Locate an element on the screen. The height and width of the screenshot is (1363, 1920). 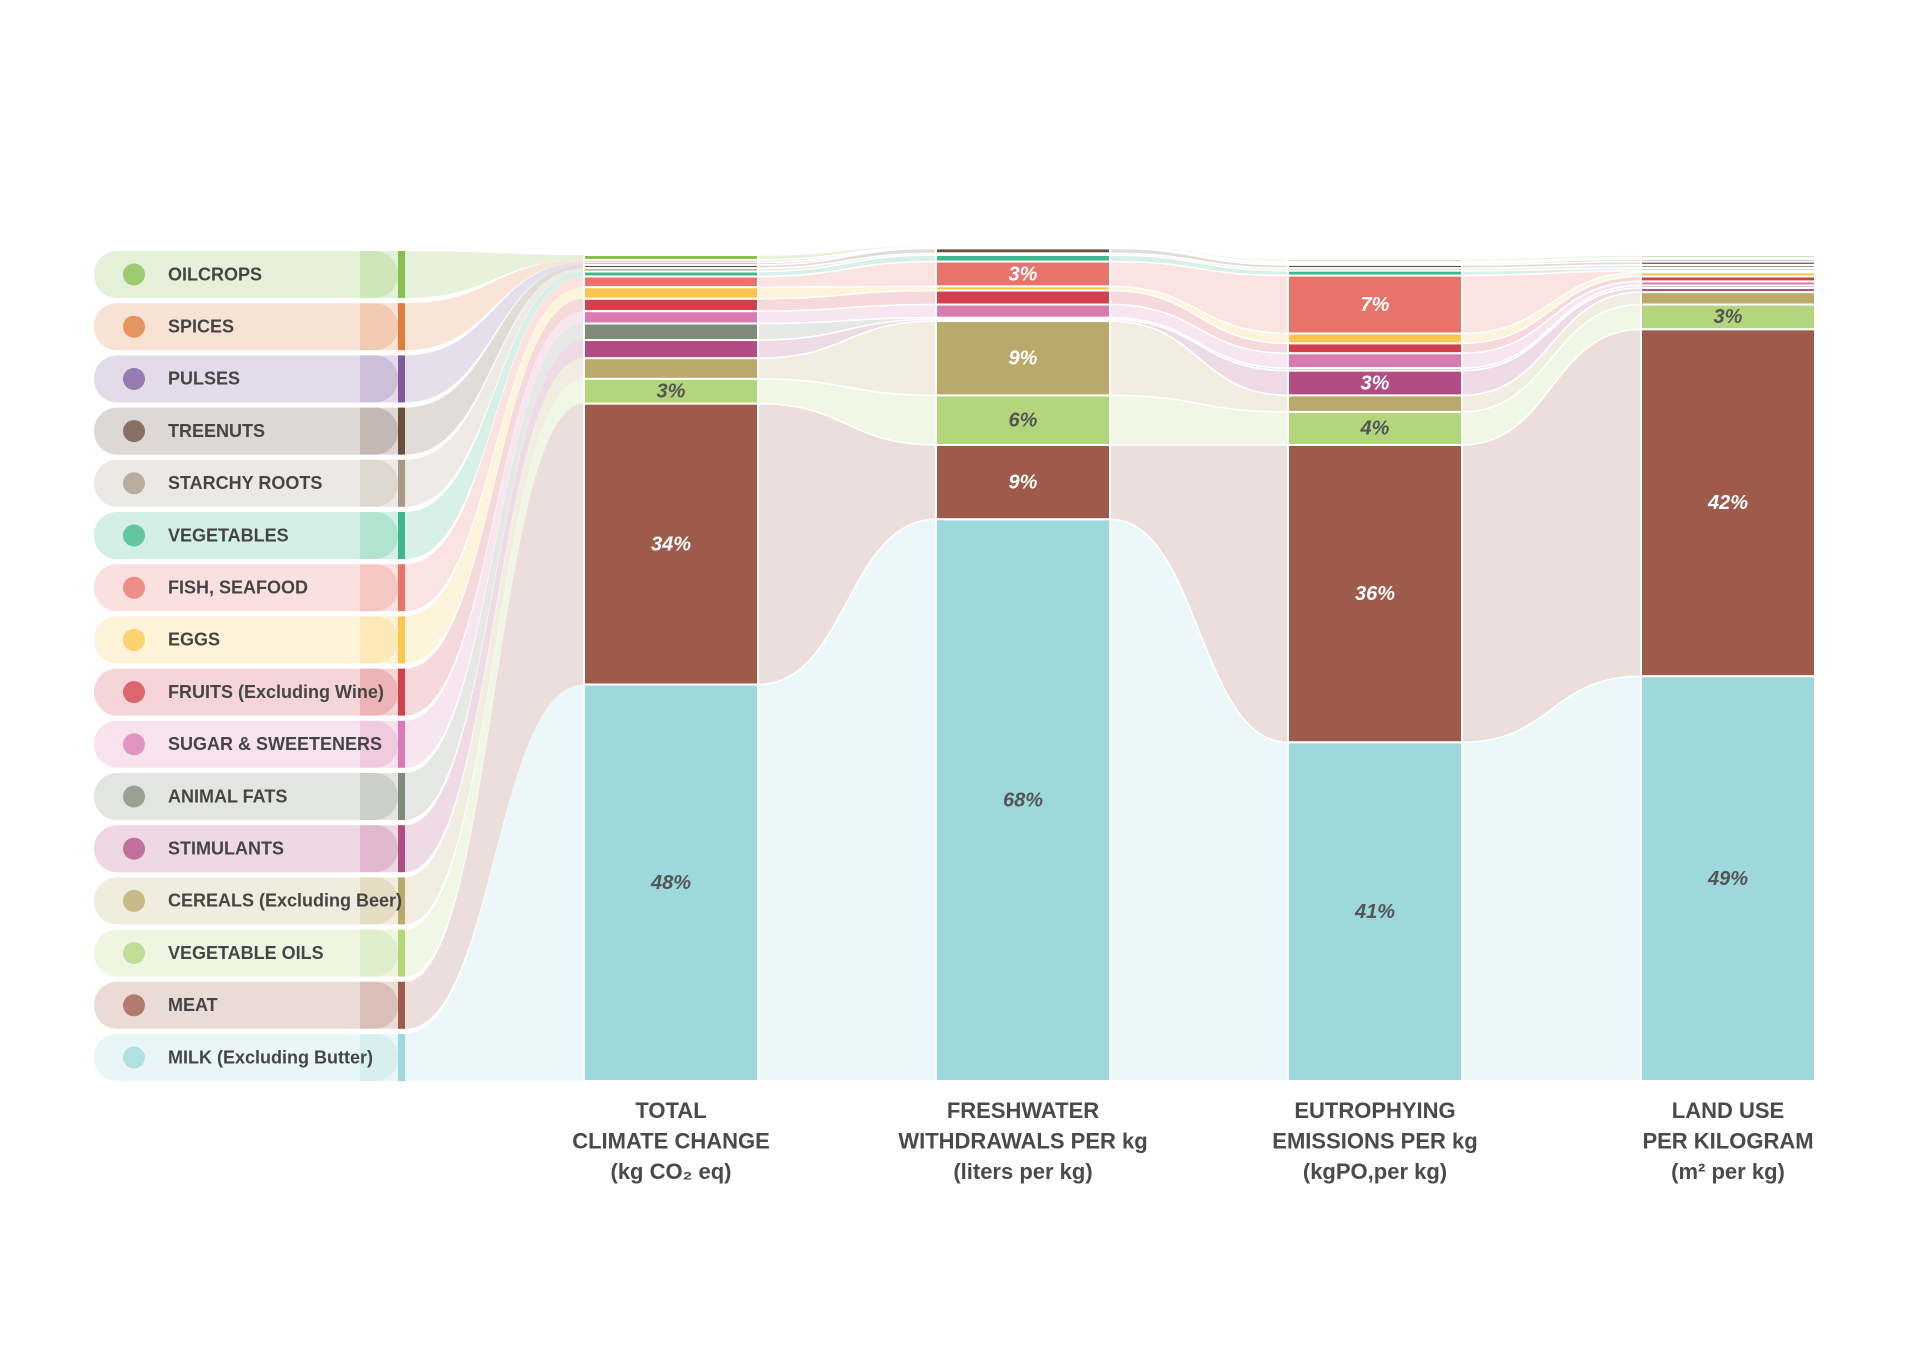
legend-label: VEGETABLES is located at coordinates (228, 535).